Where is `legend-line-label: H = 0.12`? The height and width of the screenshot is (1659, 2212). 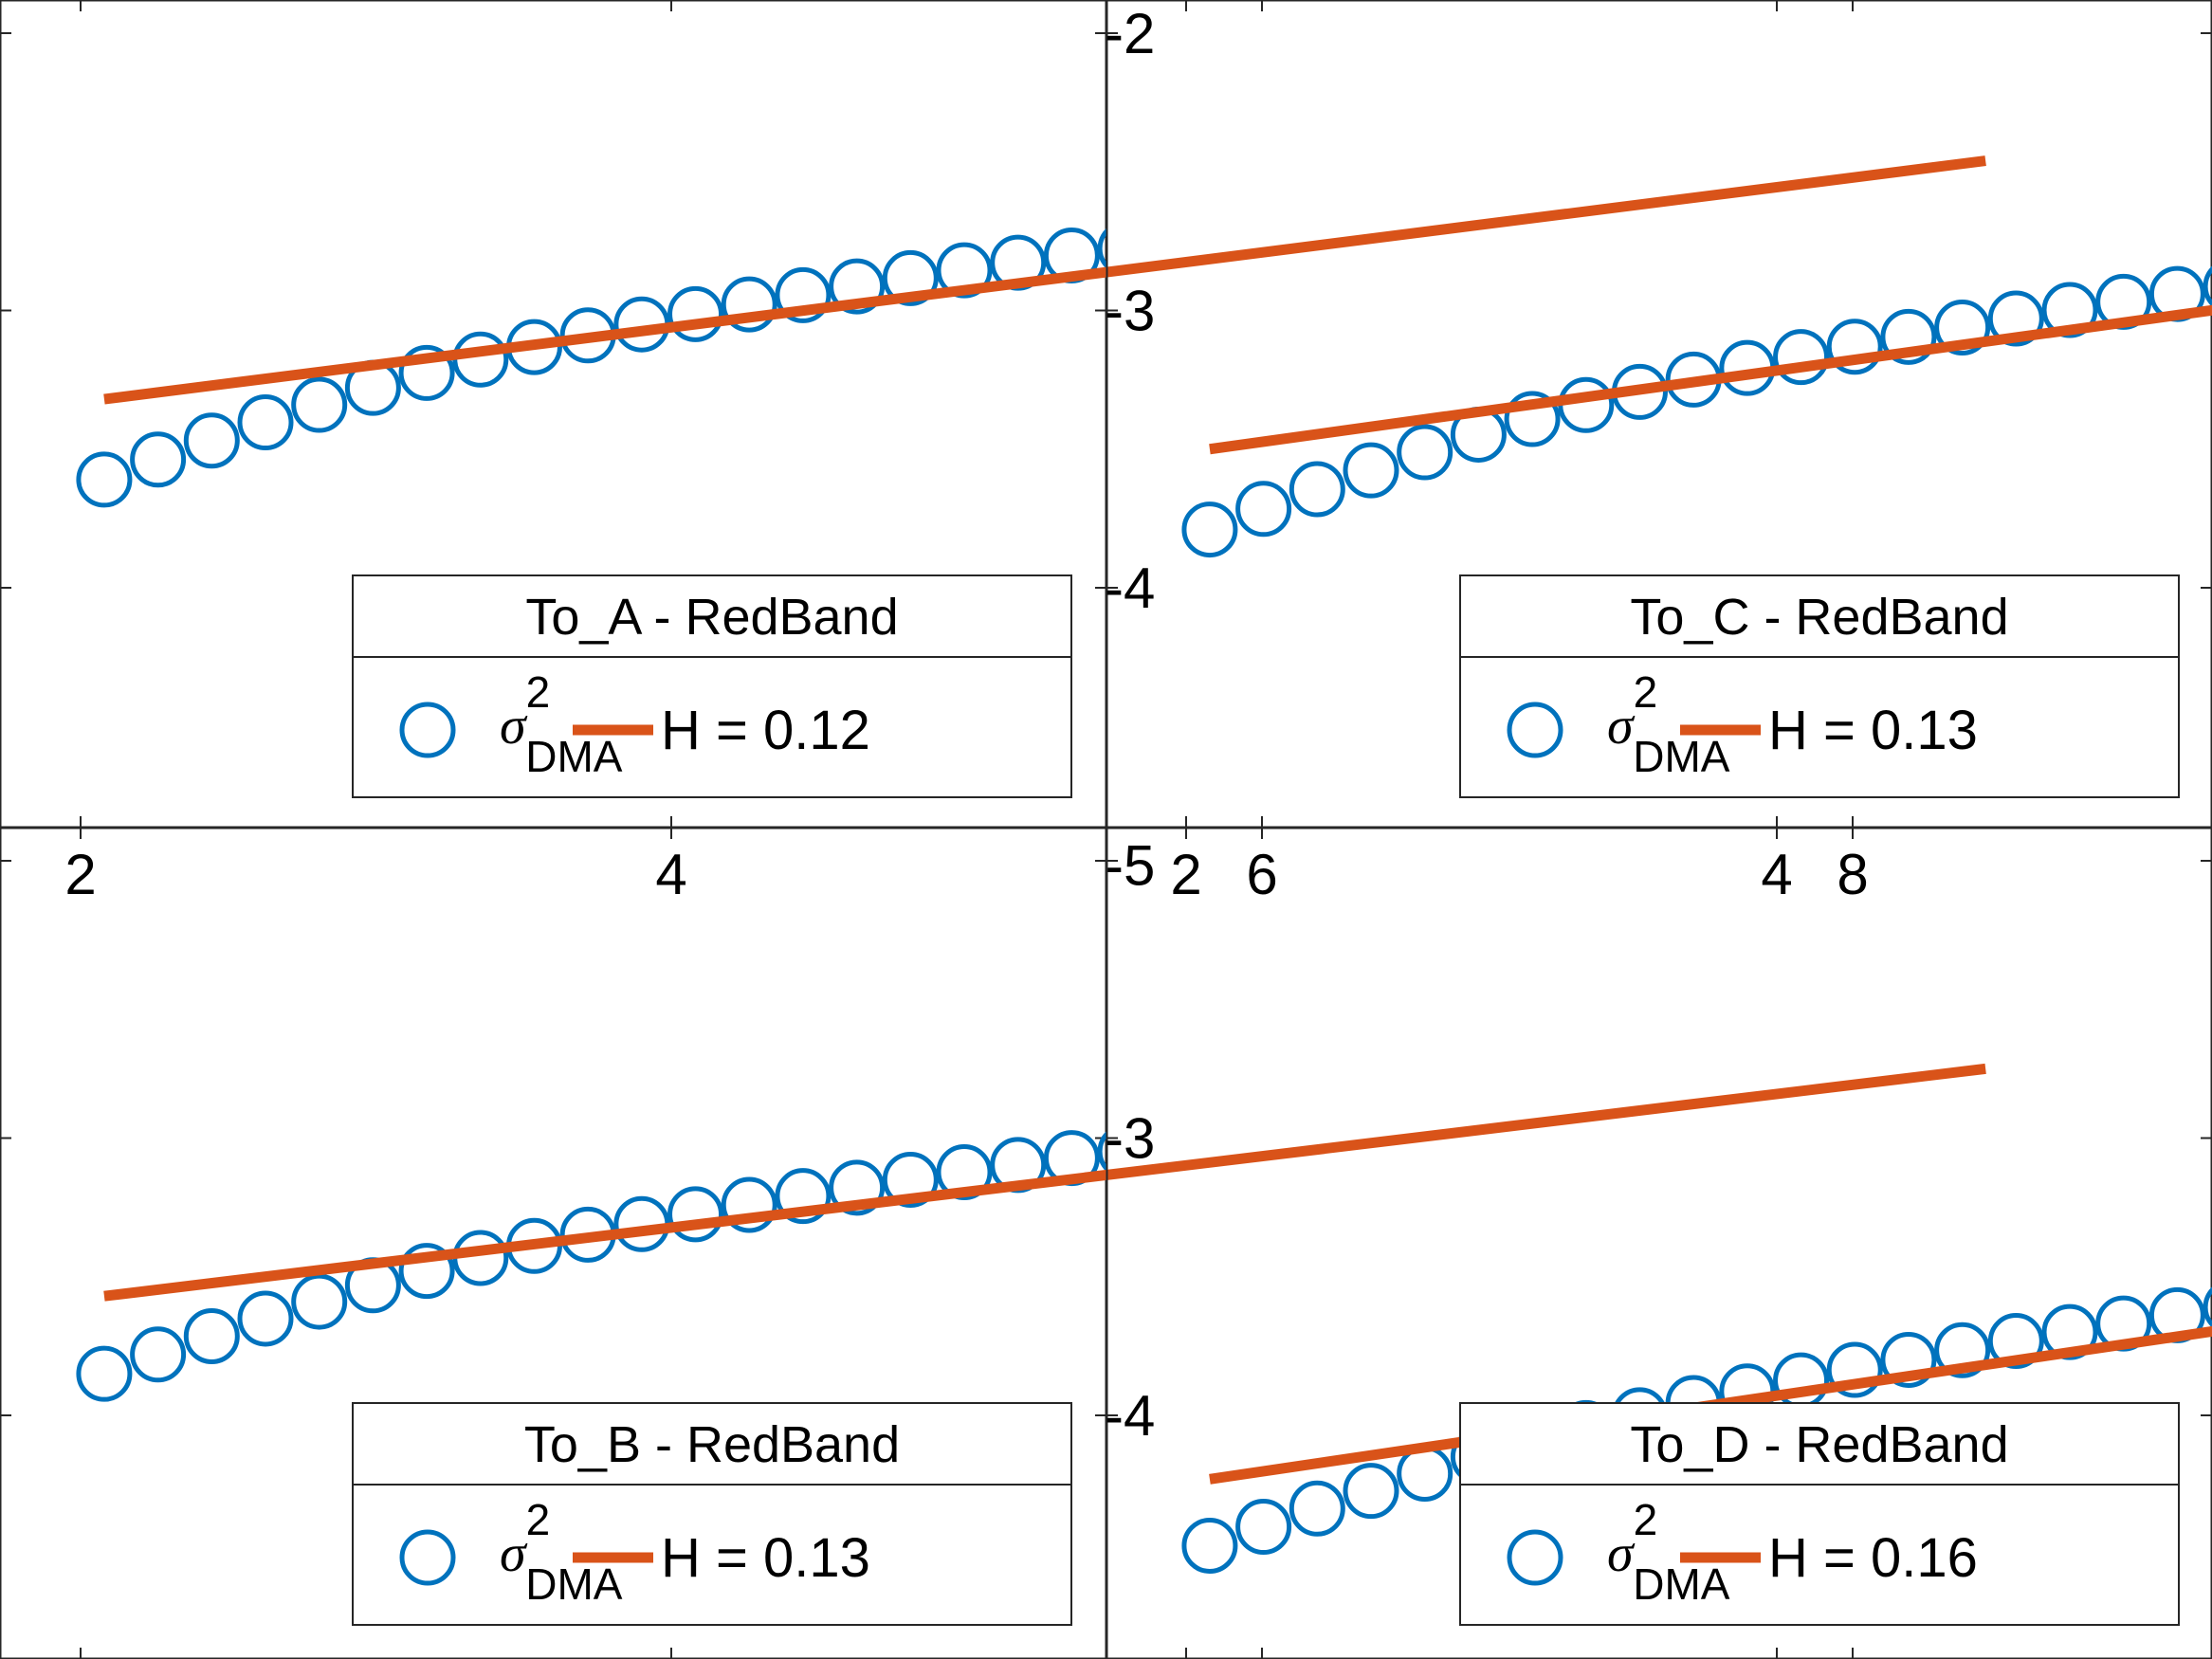 legend-line-label: H = 0.12 is located at coordinates (765, 730).